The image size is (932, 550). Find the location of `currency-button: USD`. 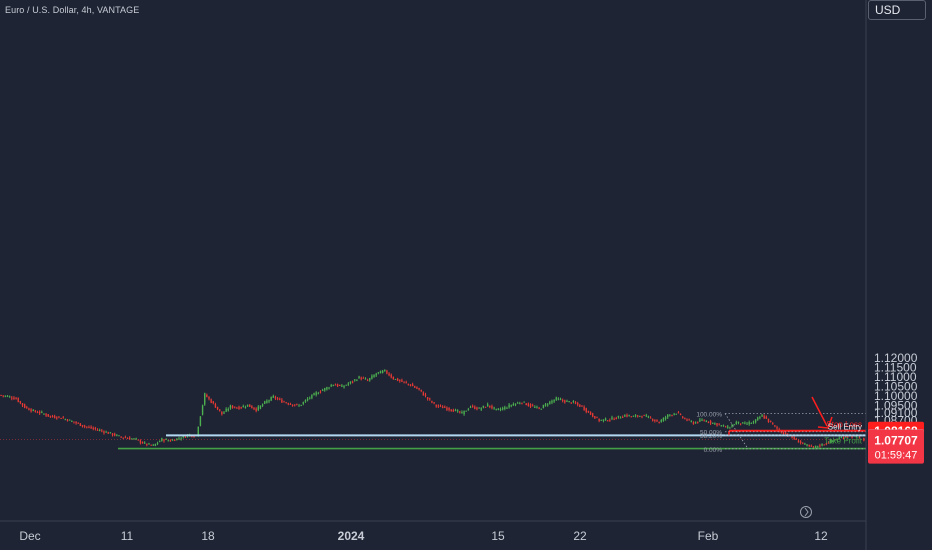

currency-button: USD is located at coordinates (897, 10).